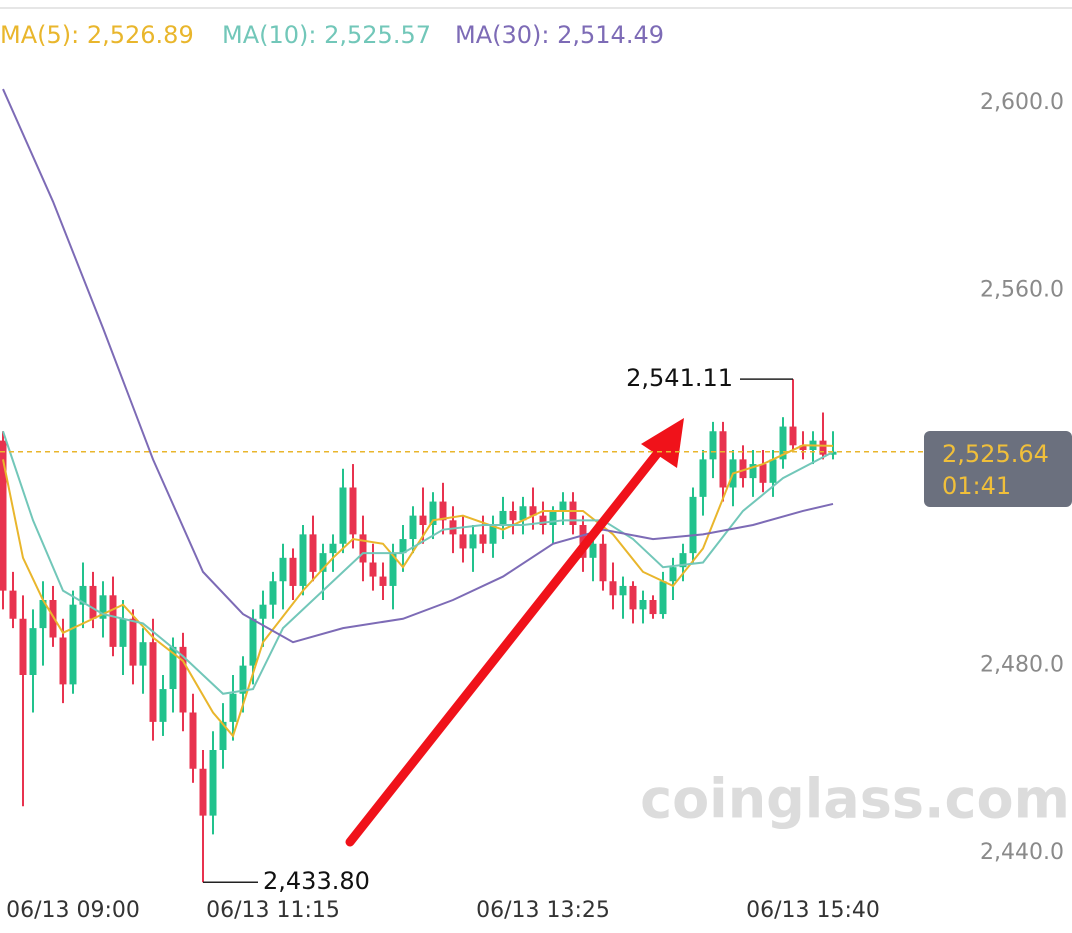  Describe the element at coordinates (995, 454) in the screenshot. I see `last-price-label: 2,525.64` at that location.